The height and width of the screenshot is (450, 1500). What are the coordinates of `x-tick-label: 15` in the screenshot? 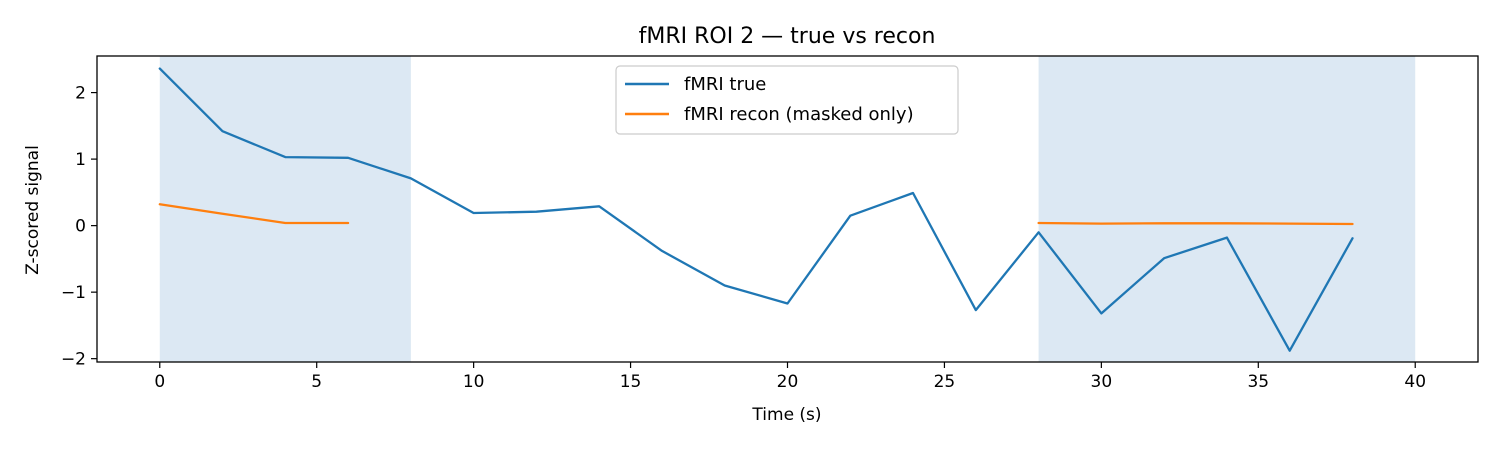 It's located at (631, 382).